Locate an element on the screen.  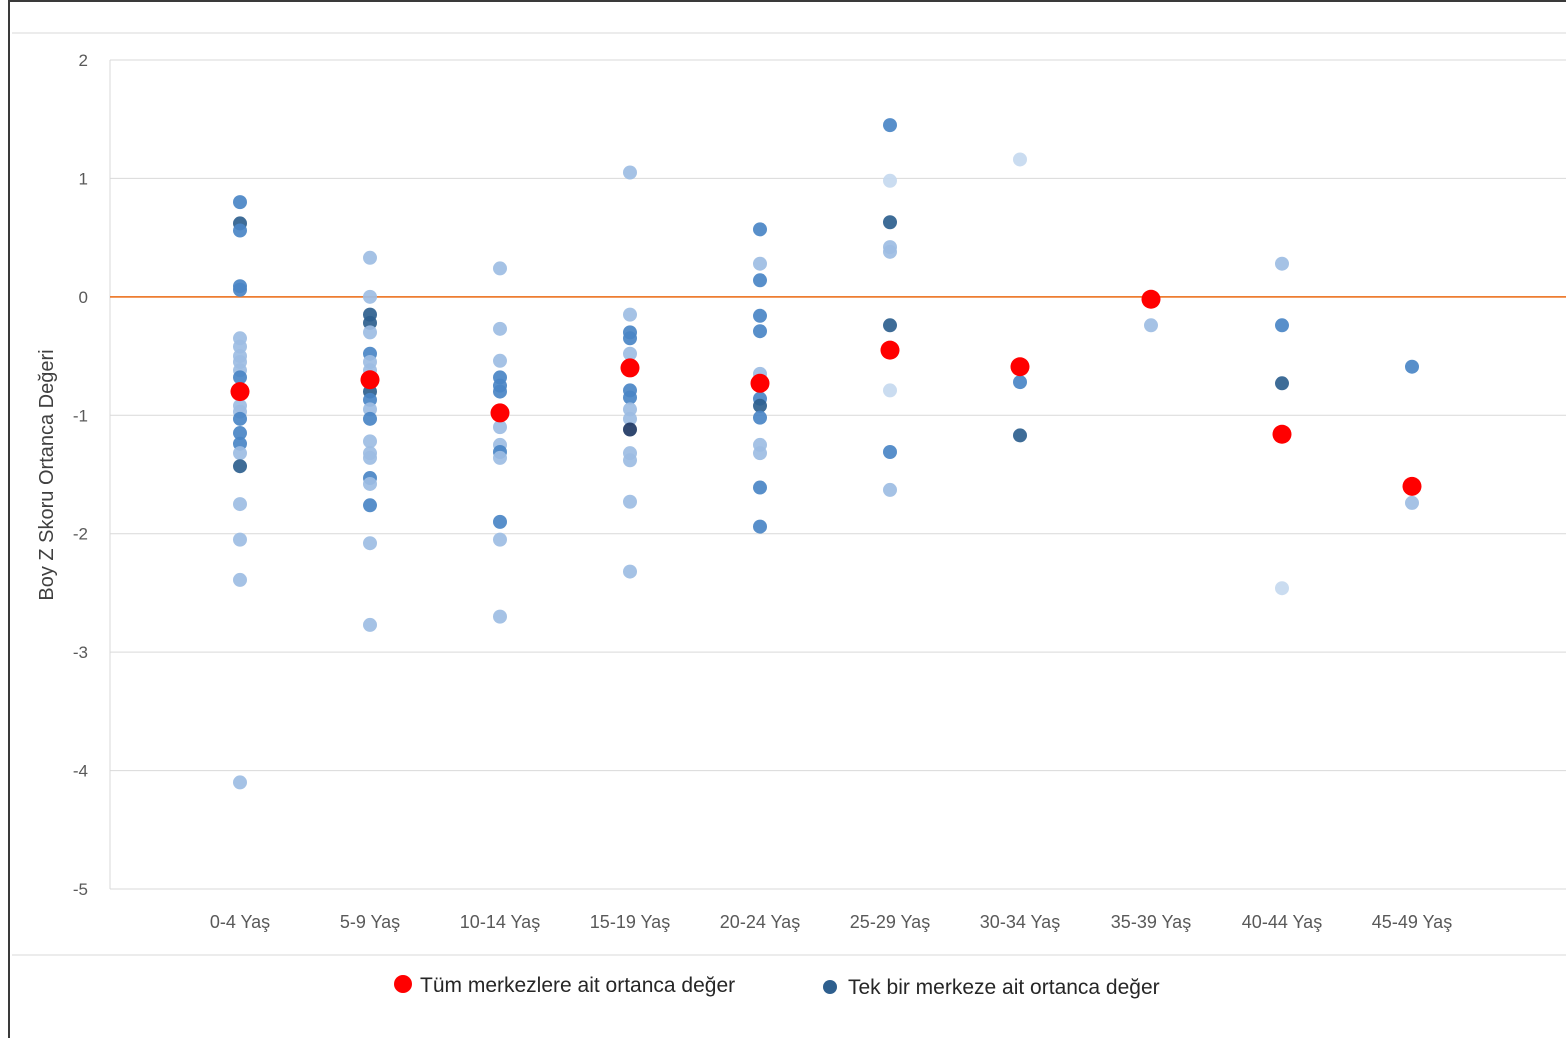
y-axis-label: Boy Z Skoru Ortanca Değeri is located at coordinates (47, 474).